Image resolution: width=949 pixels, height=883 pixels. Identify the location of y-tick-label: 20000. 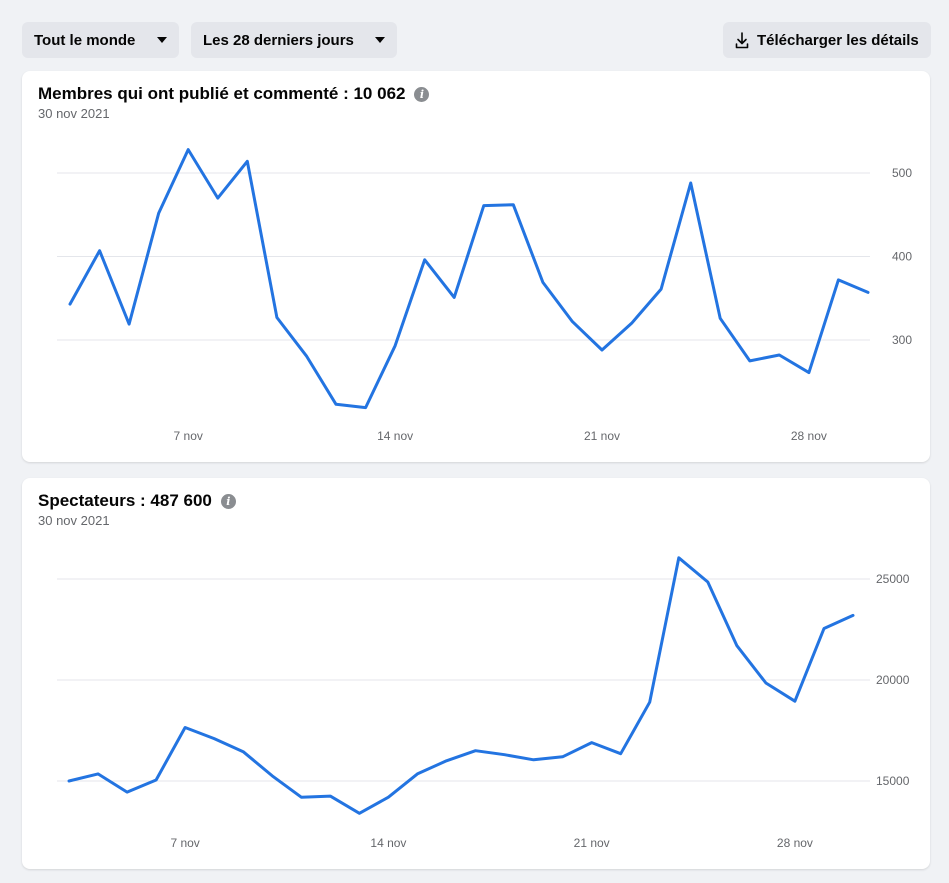
(893, 680).